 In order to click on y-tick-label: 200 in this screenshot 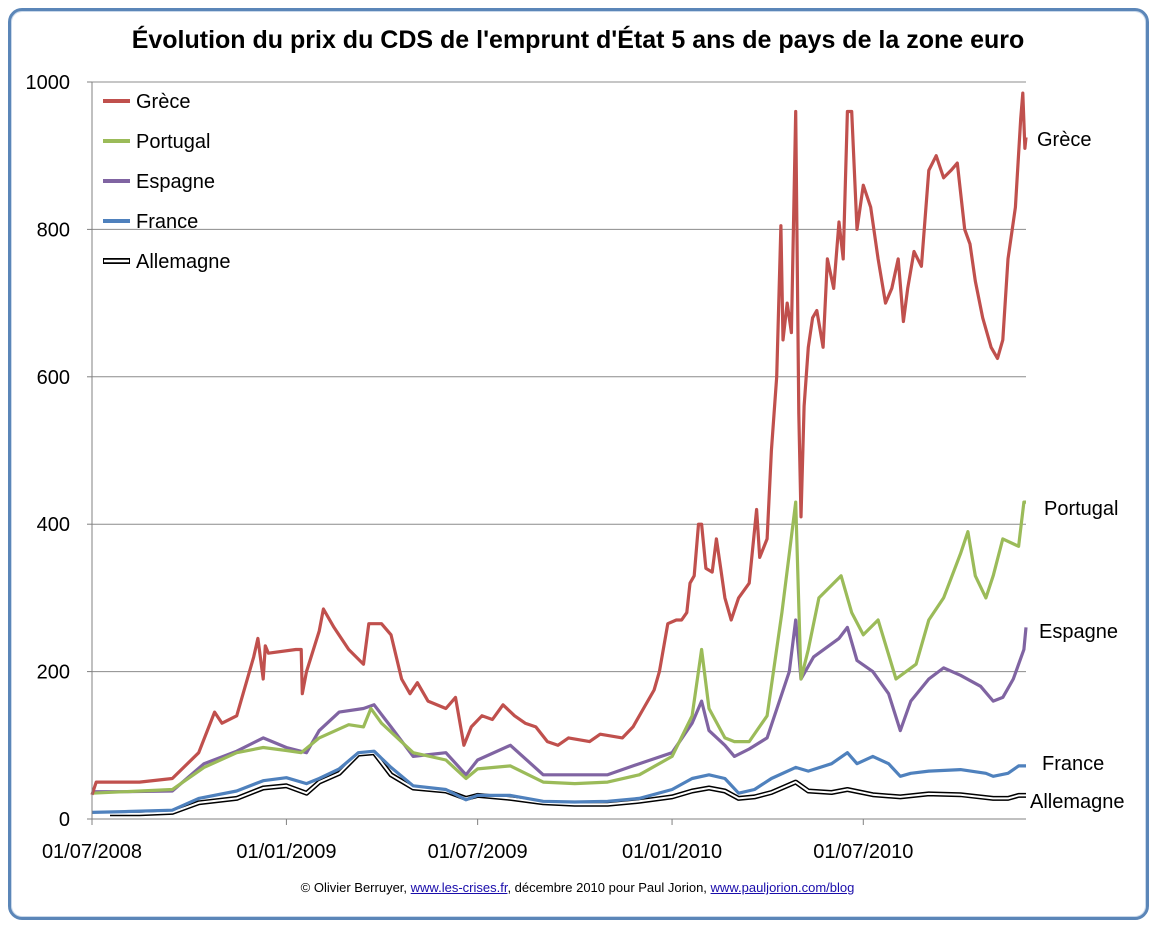, I will do `click(53, 673)`.